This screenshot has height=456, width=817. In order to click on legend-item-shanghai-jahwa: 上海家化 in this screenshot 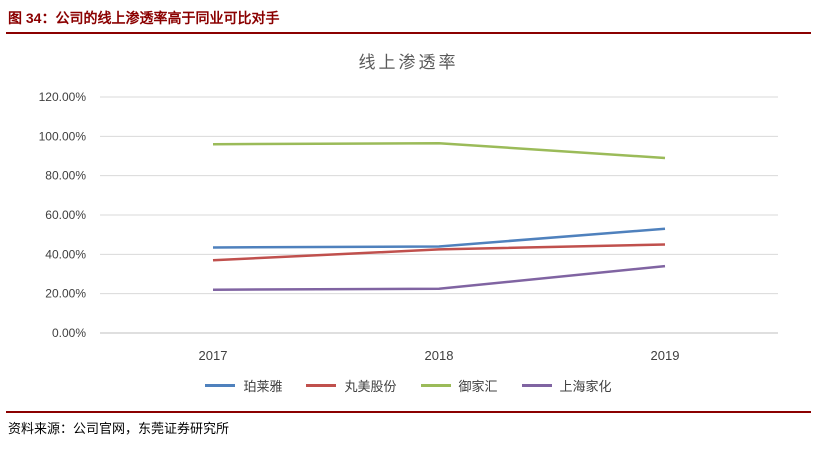, I will do `click(566, 385)`.